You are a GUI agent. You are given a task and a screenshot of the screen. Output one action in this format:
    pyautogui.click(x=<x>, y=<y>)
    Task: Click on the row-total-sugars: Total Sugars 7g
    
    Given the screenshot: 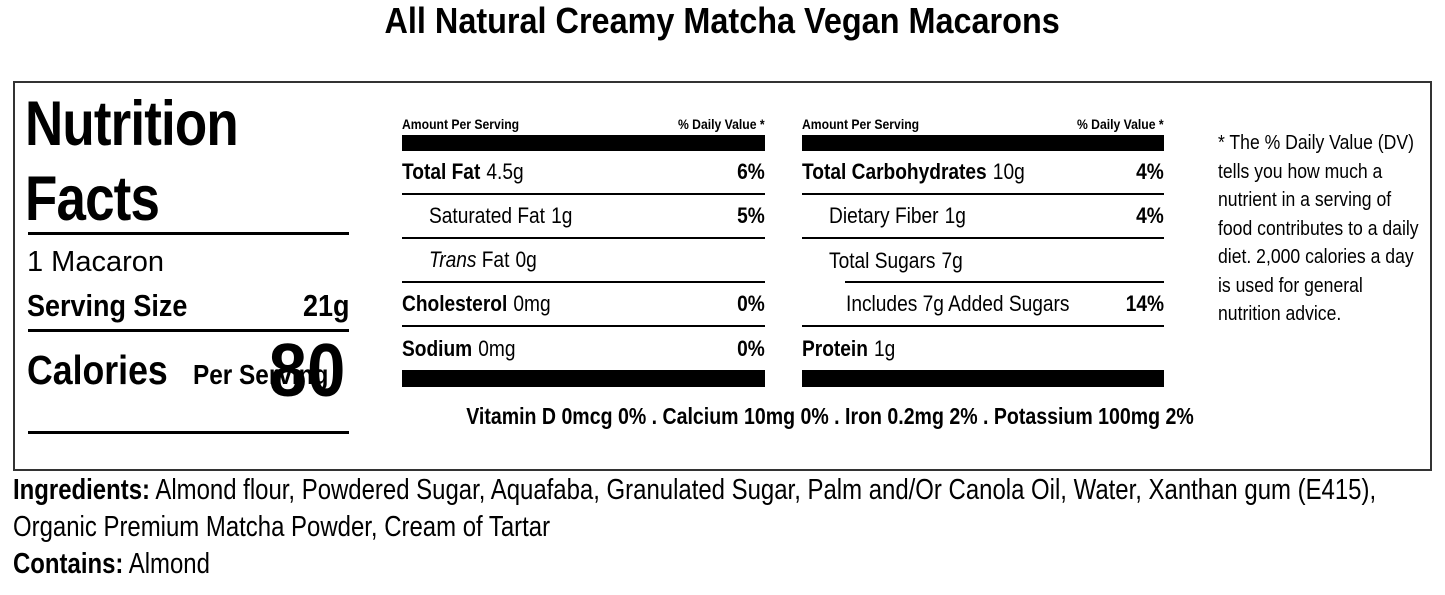 What is the action you would take?
    pyautogui.click(x=983, y=261)
    